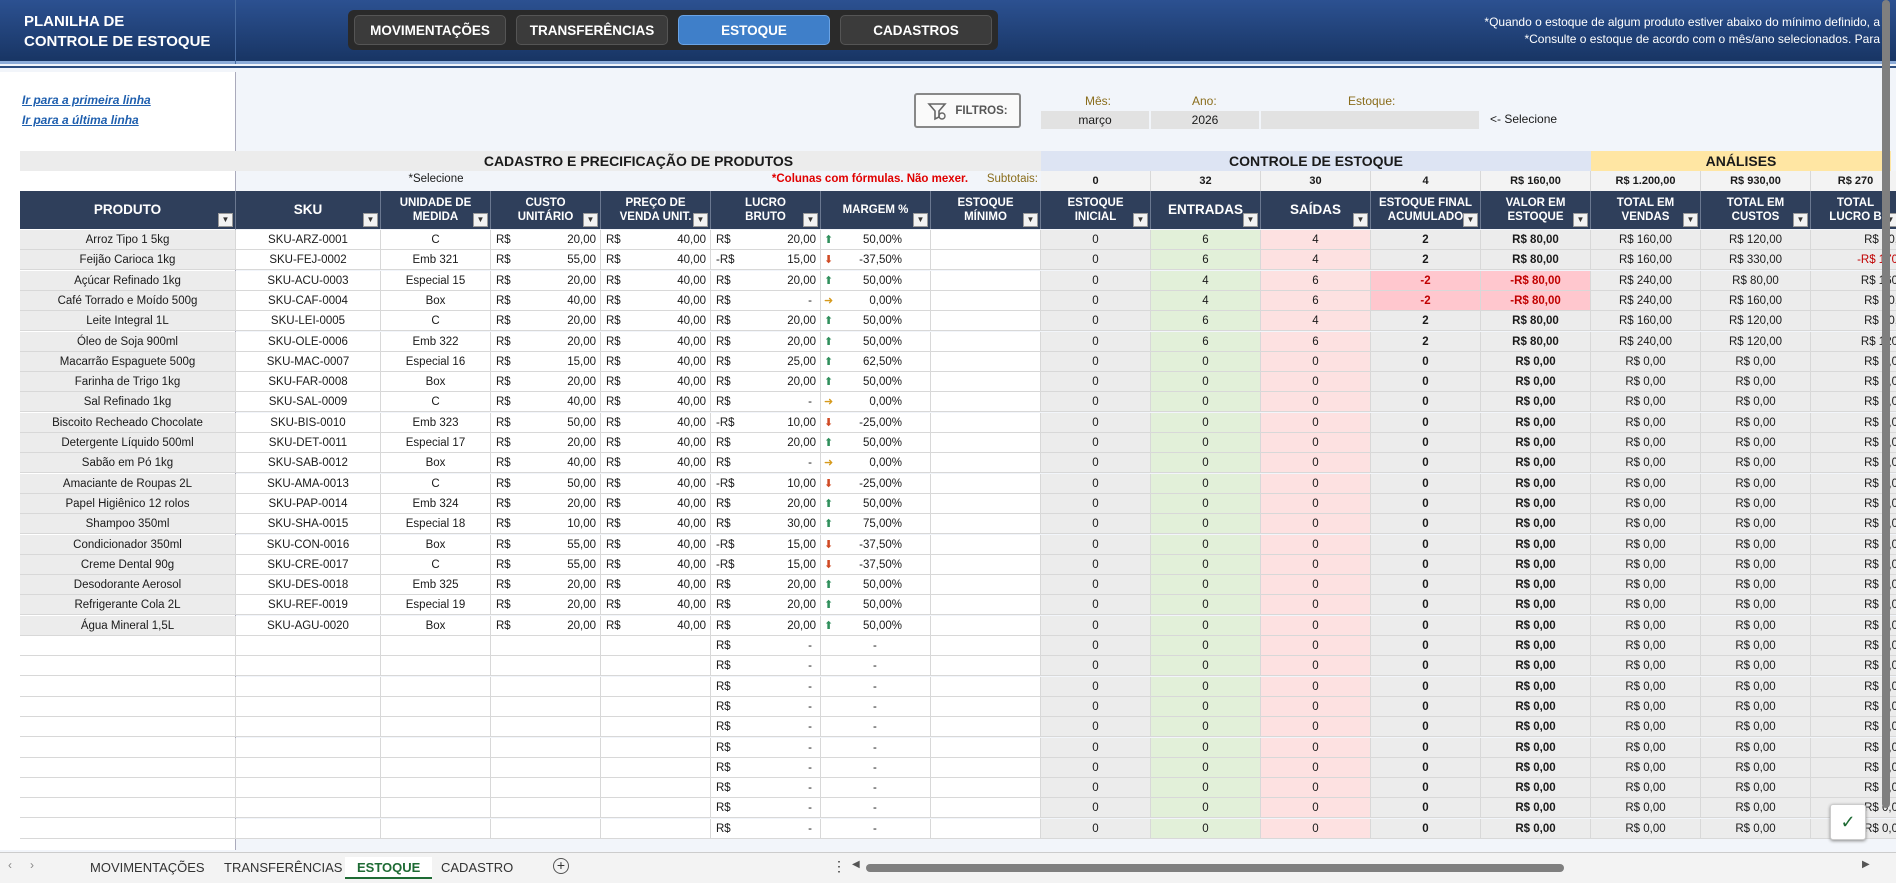 The height and width of the screenshot is (883, 1896). Describe the element at coordinates (882, 524) in the screenshot. I see `margin-value: 75,00%` at that location.